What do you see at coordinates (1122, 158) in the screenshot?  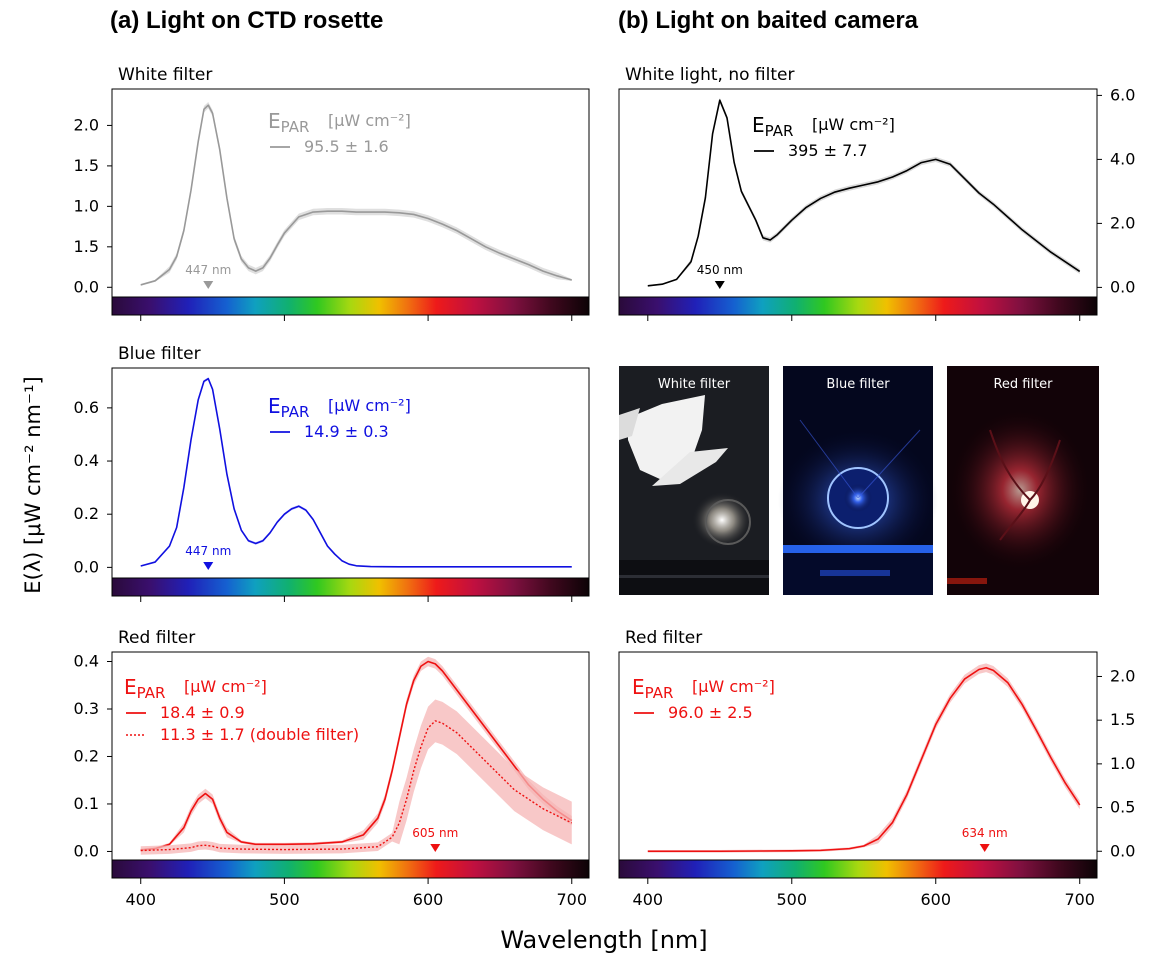 I see `y-tick-label: 4.0` at bounding box center [1122, 158].